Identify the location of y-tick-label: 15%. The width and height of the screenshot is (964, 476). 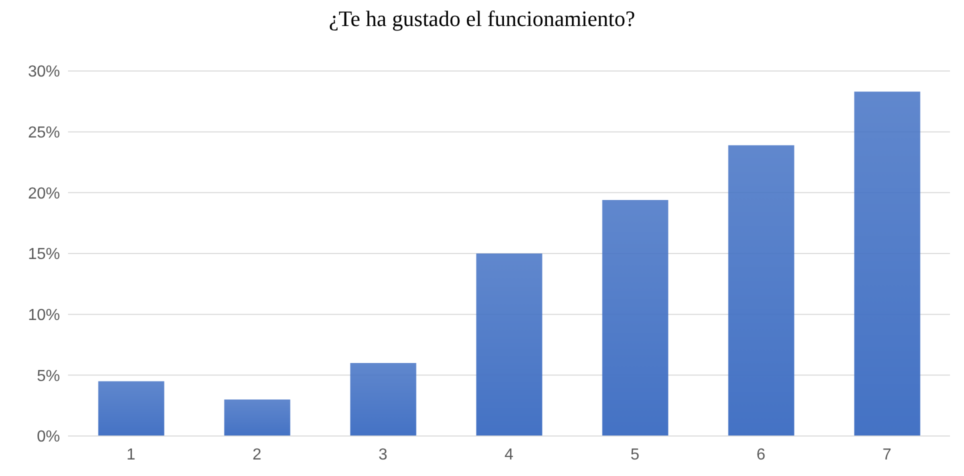
(44, 255).